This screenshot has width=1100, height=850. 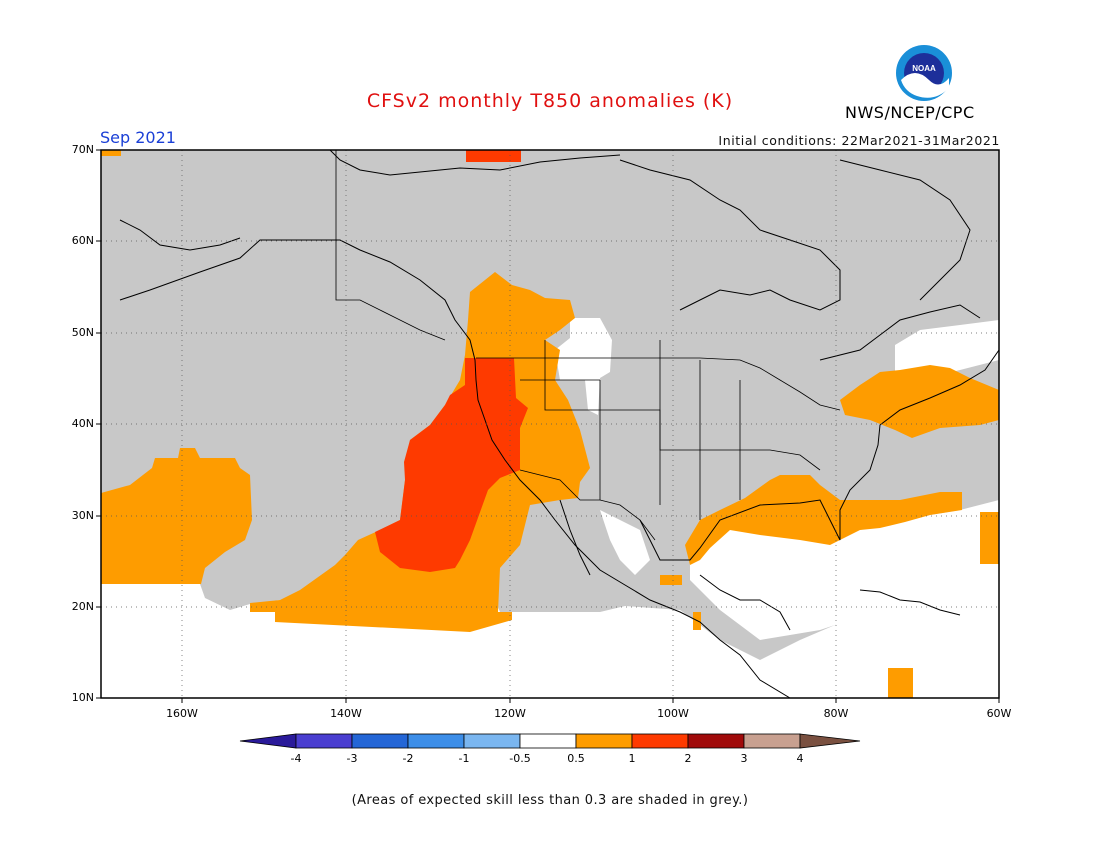 What do you see at coordinates (451, 465) in the screenshot?
I see `anomaly-1-2-region` at bounding box center [451, 465].